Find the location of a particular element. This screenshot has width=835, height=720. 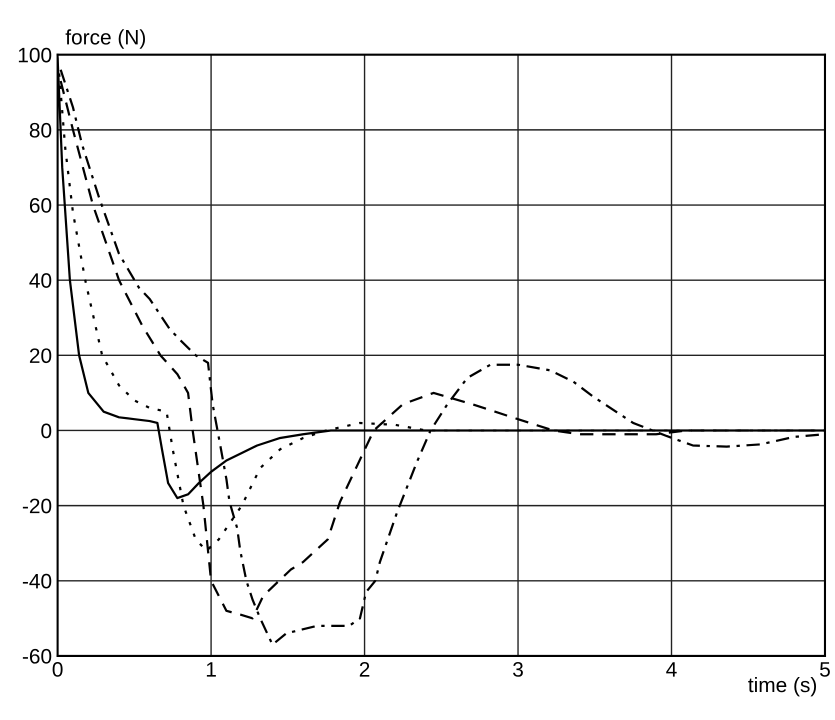

x-tick-label: 5 is located at coordinates (825, 669).